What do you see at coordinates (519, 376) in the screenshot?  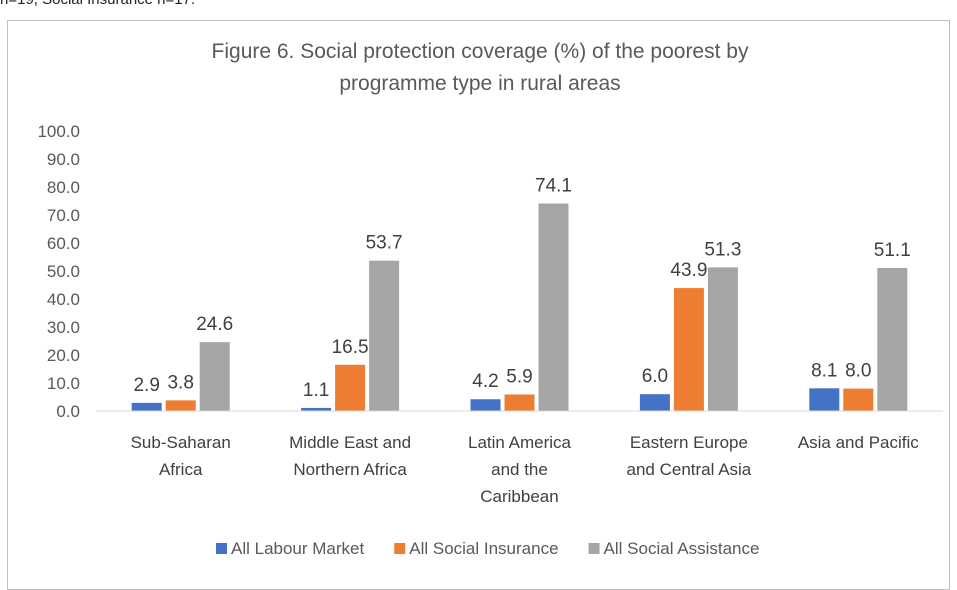 I see `data-label: 5.9` at bounding box center [519, 376].